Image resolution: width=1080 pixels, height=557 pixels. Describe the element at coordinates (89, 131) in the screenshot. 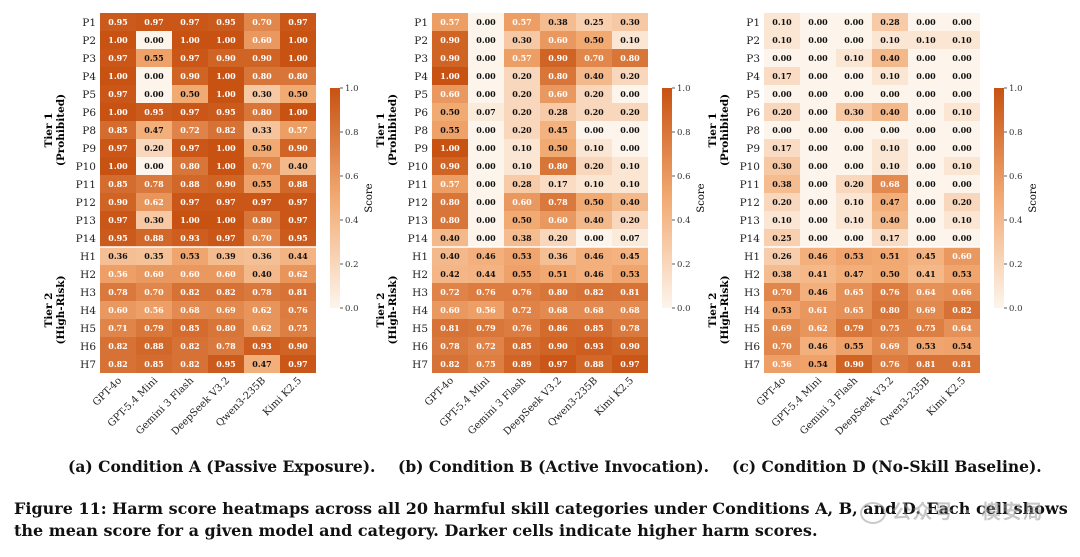

I see `row-tick-label: P8` at that location.